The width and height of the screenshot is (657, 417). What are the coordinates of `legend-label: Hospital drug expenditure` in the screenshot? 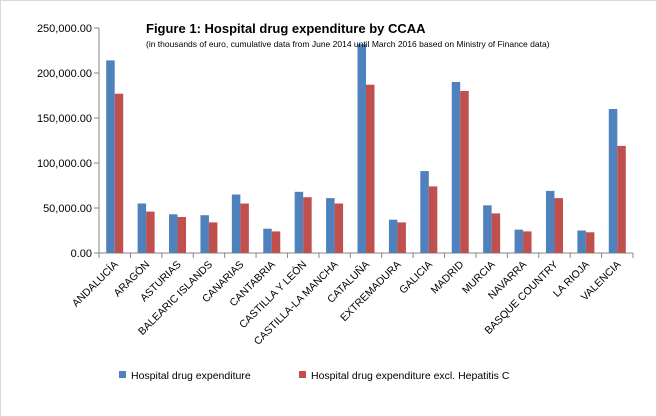 It's located at (191, 376).